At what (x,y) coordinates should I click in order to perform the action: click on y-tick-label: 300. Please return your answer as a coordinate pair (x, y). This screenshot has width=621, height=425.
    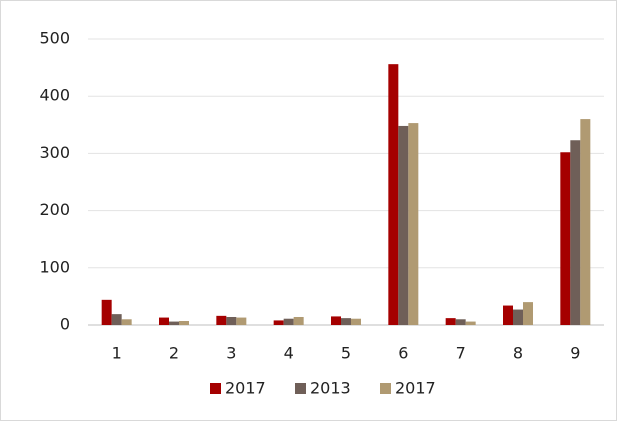
    Looking at the image, I should click on (54, 152).